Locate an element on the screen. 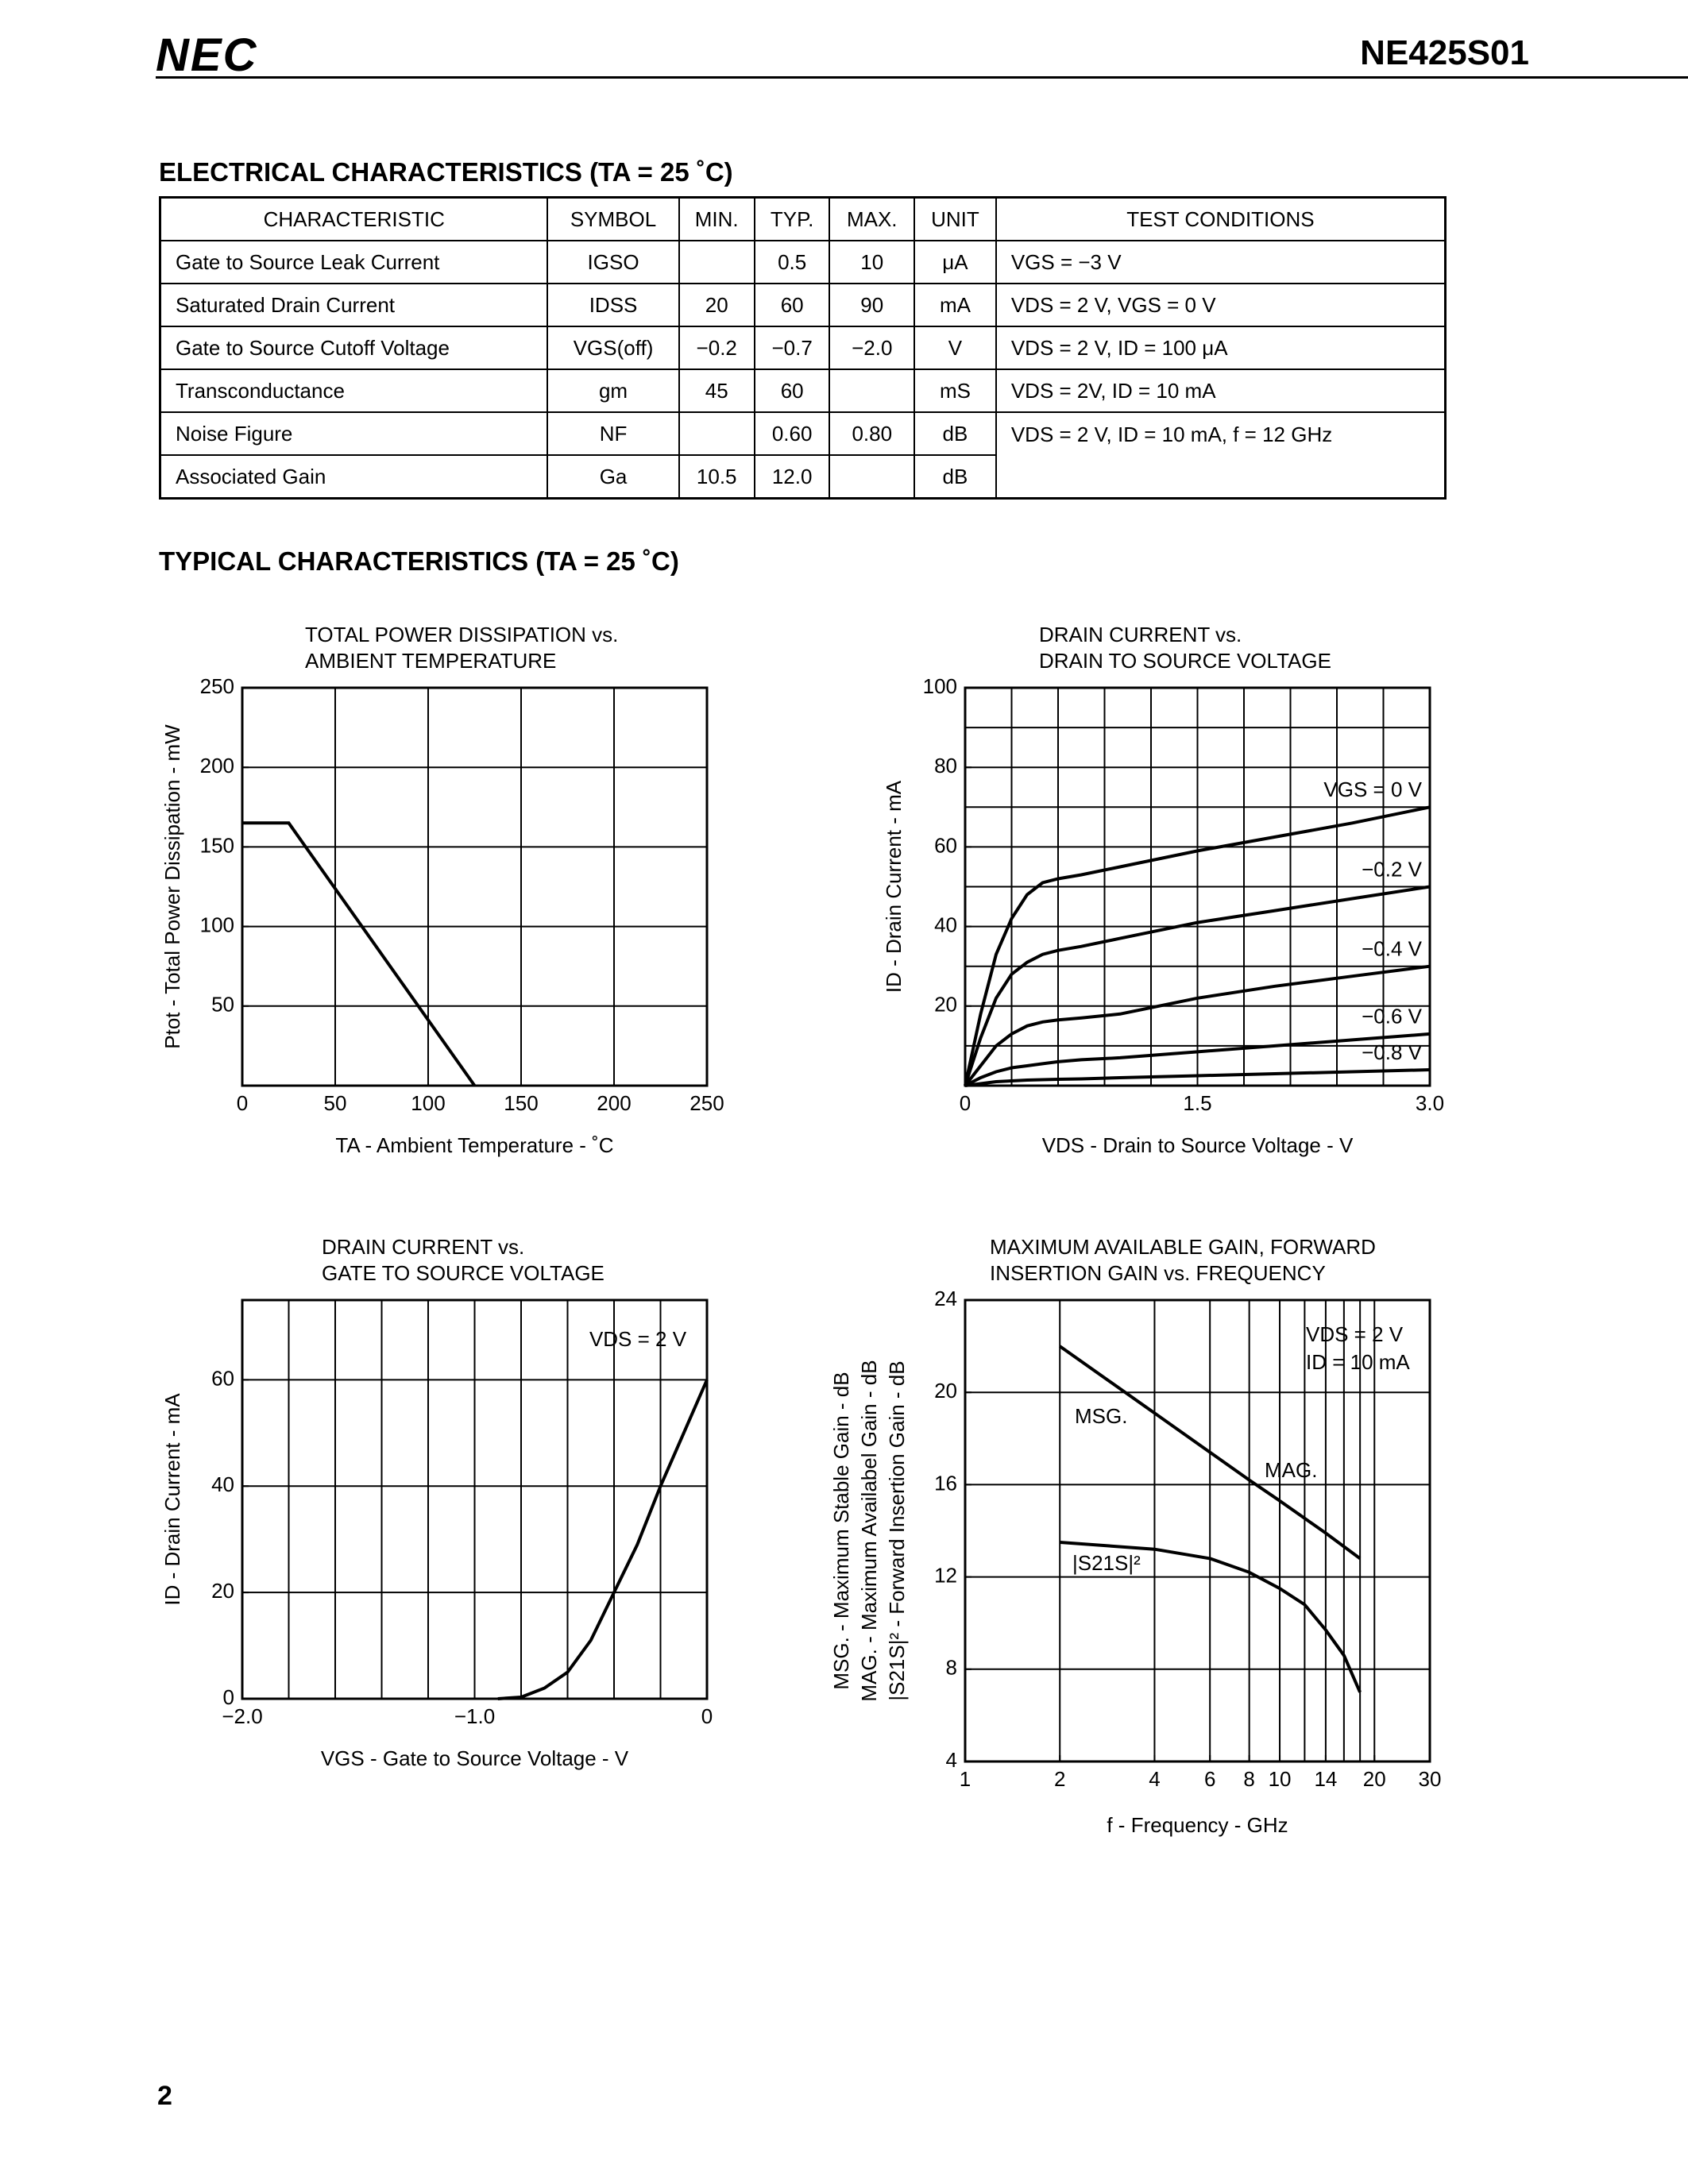 The image size is (1688, 2184). x-tick-label: 20 is located at coordinates (1375, 1779).